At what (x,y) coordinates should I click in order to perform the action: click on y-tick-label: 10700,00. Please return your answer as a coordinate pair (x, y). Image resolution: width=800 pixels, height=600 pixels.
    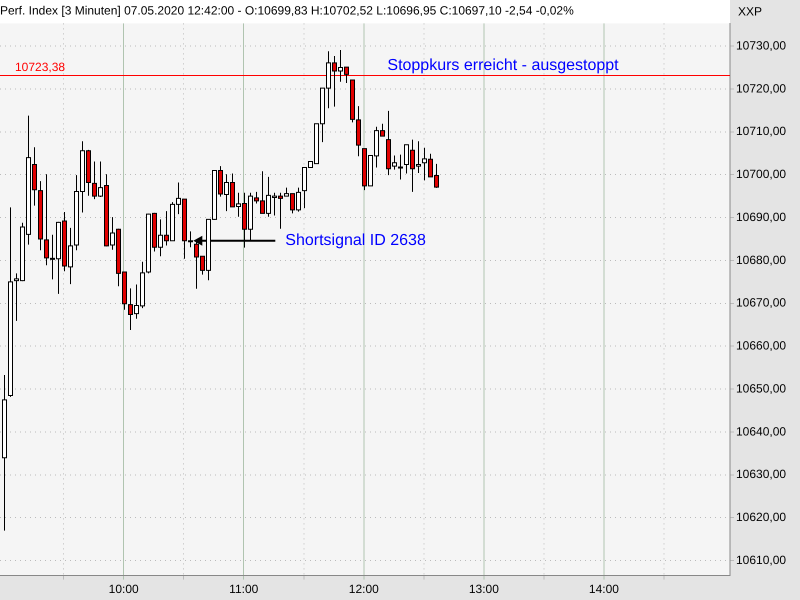
    Looking at the image, I should click on (761, 174).